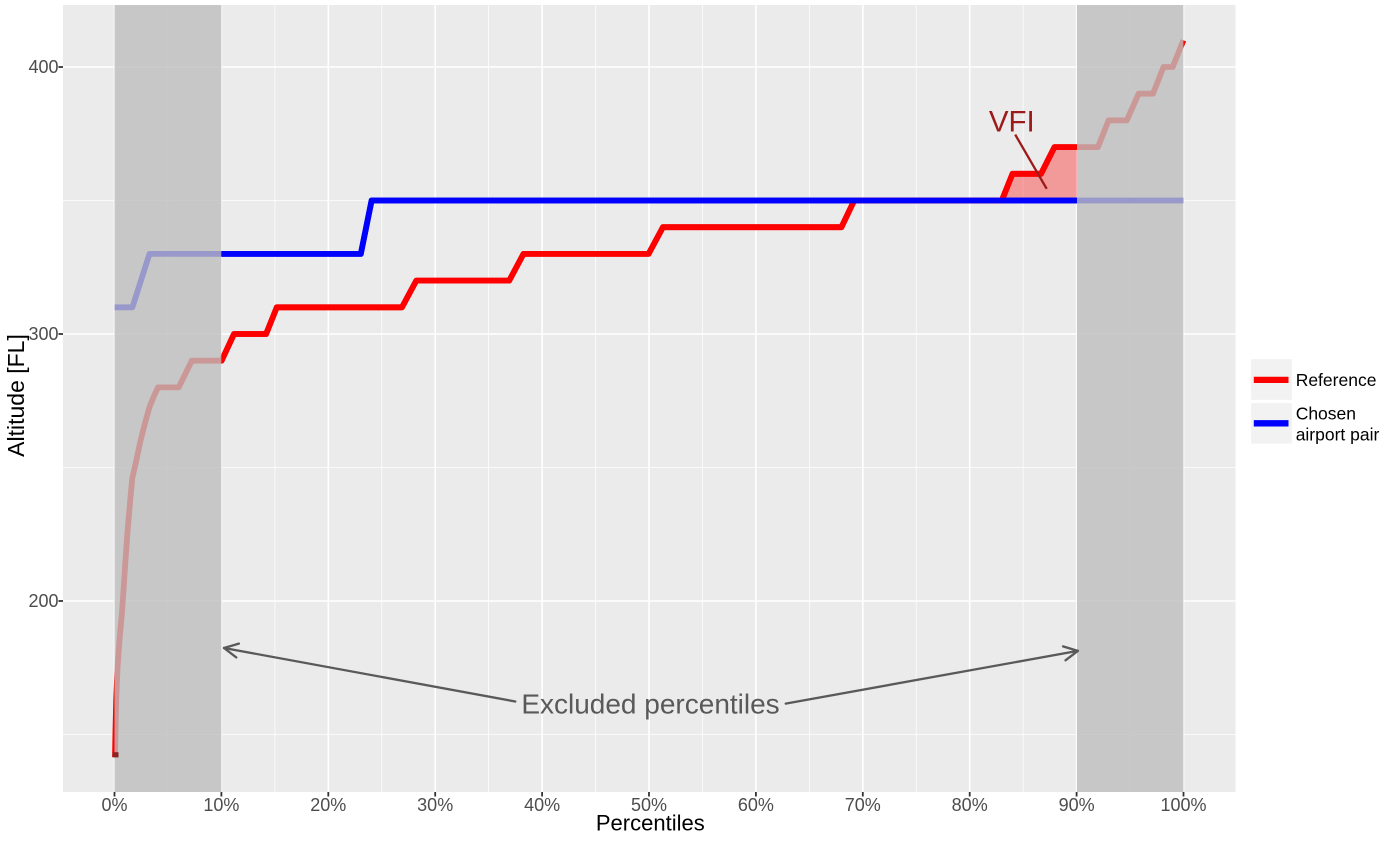  I want to click on svg-text: 0%, so click(114, 805).